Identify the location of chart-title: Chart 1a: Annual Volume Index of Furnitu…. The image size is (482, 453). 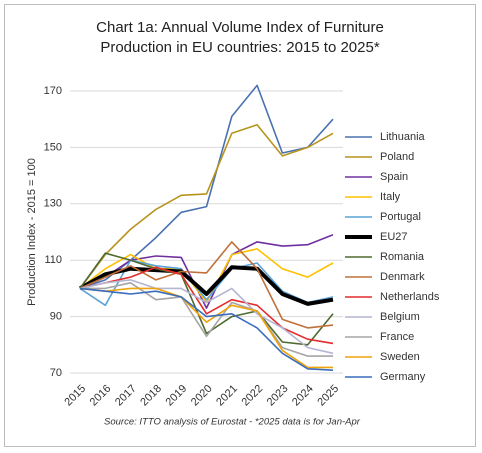
(240, 37).